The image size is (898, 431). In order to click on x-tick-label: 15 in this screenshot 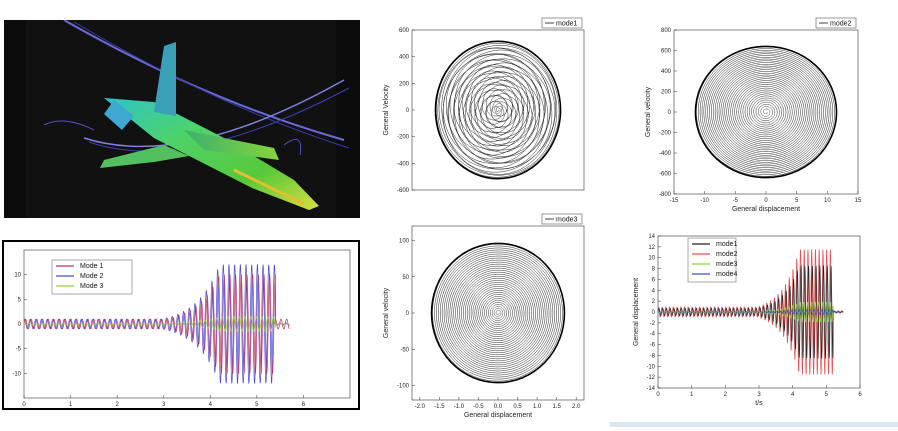, I will do `click(858, 201)`.